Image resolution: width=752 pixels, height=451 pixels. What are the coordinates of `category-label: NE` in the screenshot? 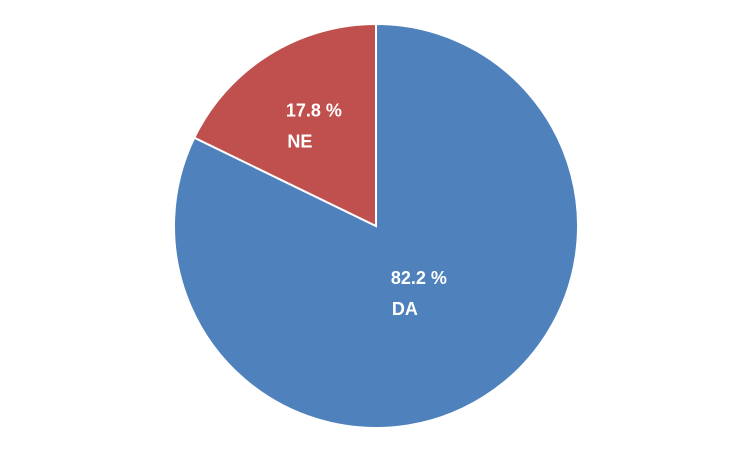 It's located at (299, 141).